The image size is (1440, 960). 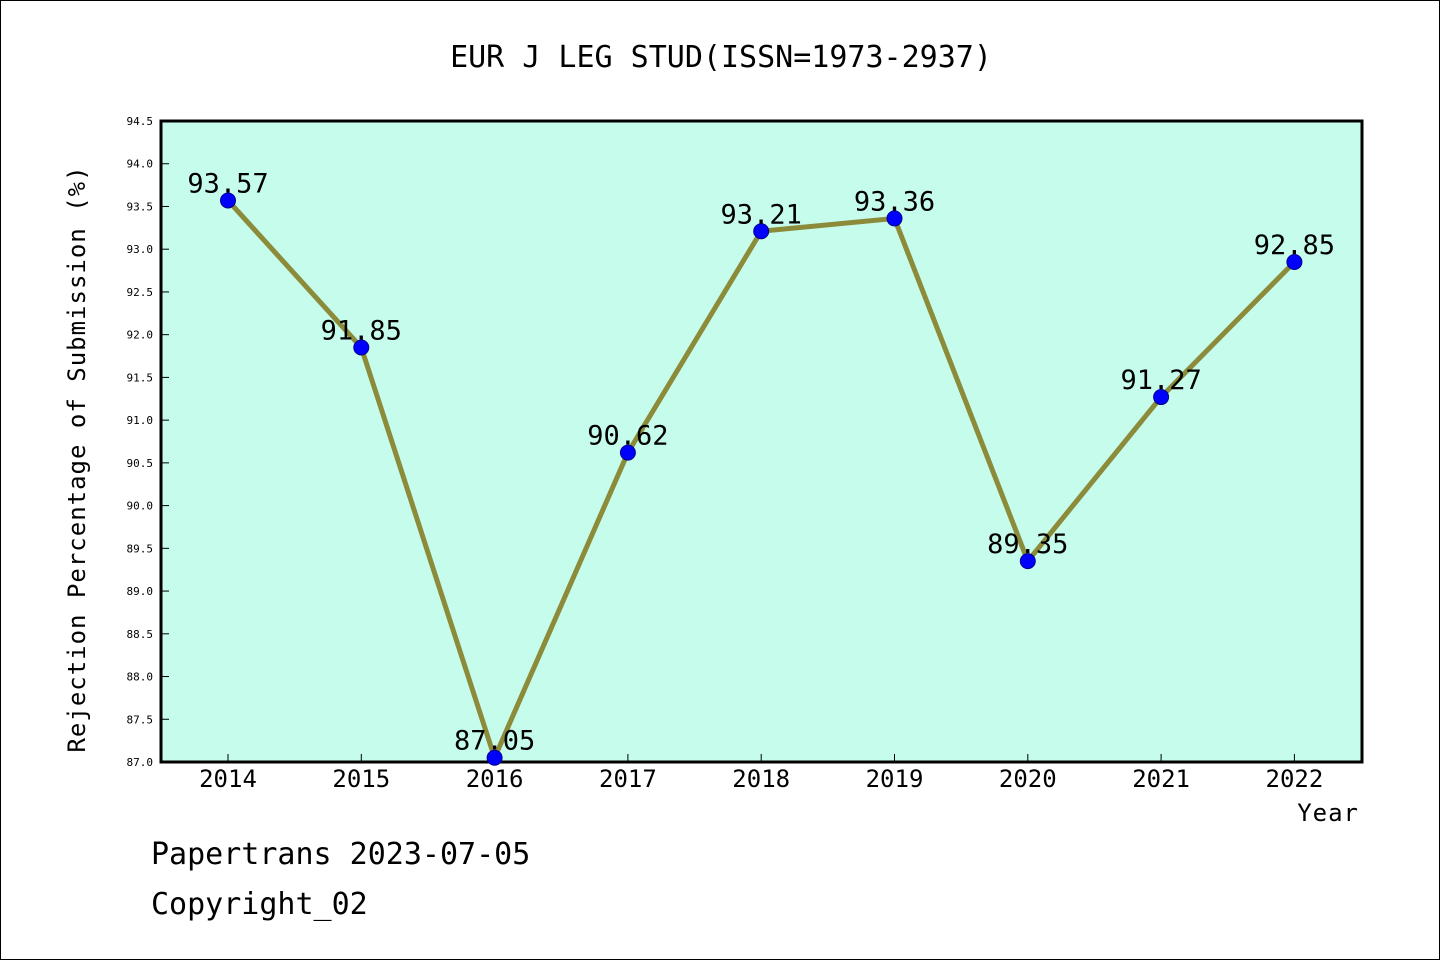 I want to click on chart-title: EUR J LEG STUD(ISSN=1973-2937), so click(x=721, y=57).